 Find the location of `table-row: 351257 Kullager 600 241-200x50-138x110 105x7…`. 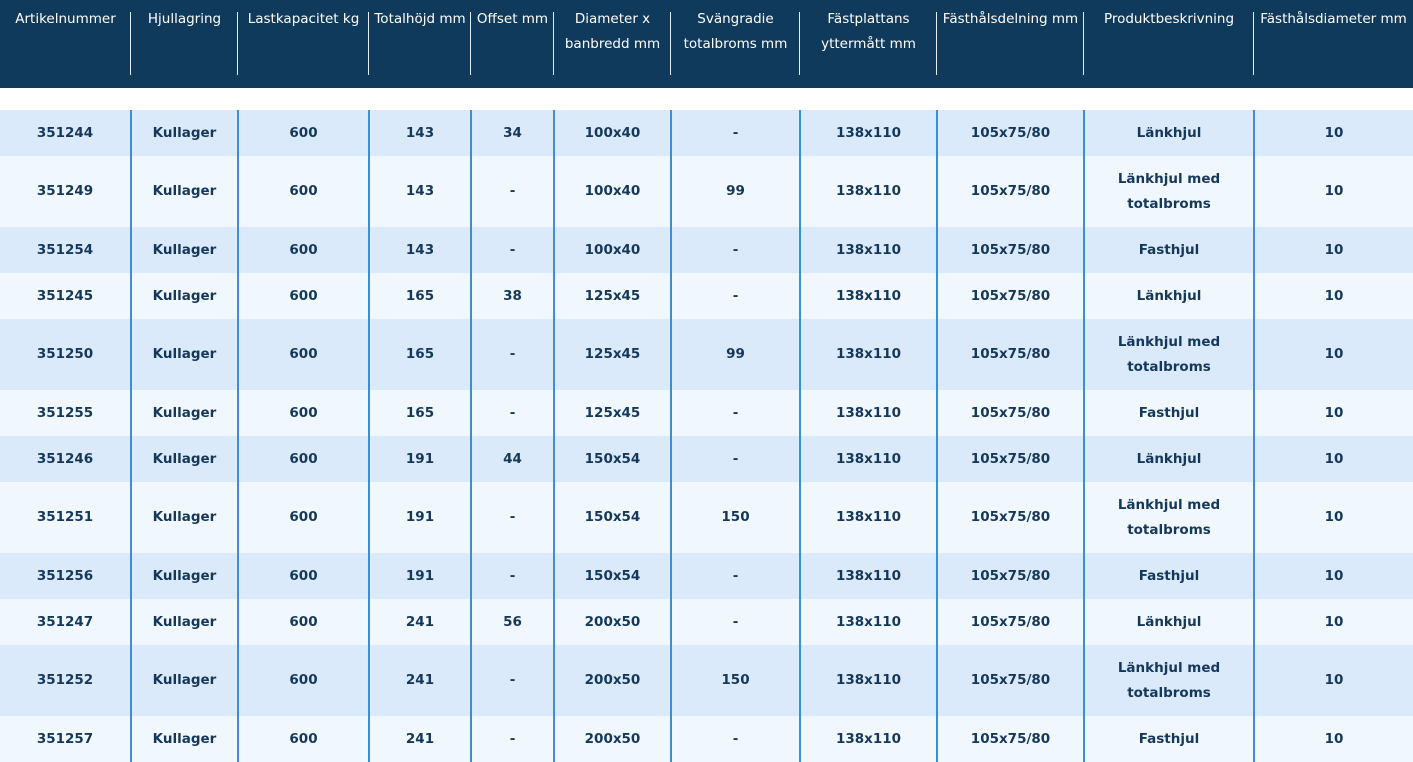

table-row: 351257 Kullager 600 241-200x50-138x110 105x7… is located at coordinates (706, 739).